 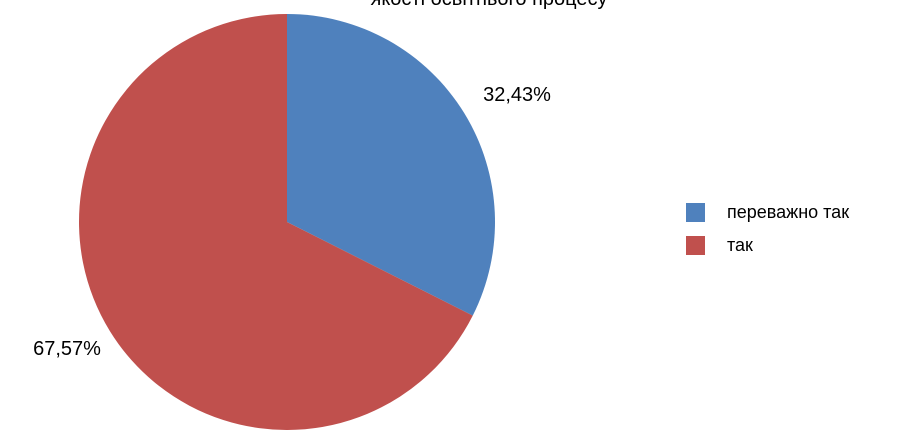 What do you see at coordinates (517, 95) in the screenshot?
I see `slice-value-label: 32,43%` at bounding box center [517, 95].